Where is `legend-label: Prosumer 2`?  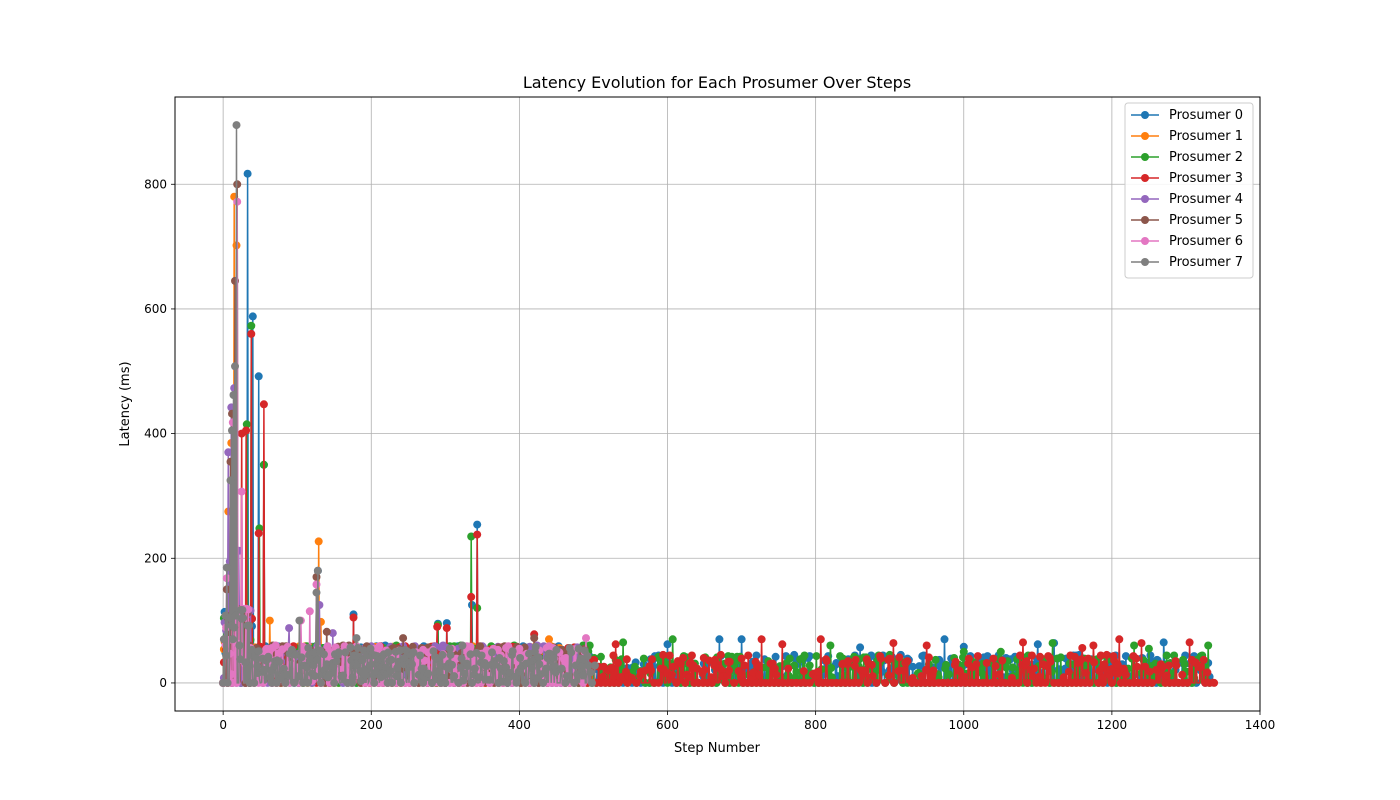 legend-label: Prosumer 2 is located at coordinates (1206, 157).